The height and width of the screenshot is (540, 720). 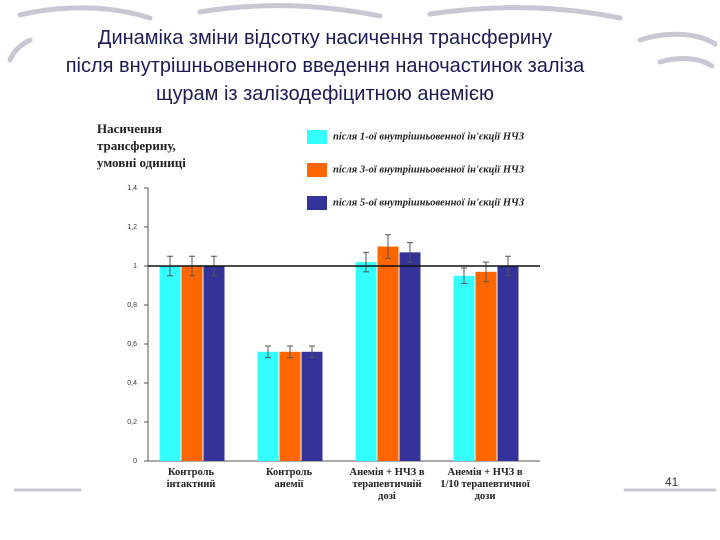 What do you see at coordinates (485, 484) in the screenshot?
I see `x-tick-label: Анемія + НЧЗ в 1/10 терапевтичної дози` at bounding box center [485, 484].